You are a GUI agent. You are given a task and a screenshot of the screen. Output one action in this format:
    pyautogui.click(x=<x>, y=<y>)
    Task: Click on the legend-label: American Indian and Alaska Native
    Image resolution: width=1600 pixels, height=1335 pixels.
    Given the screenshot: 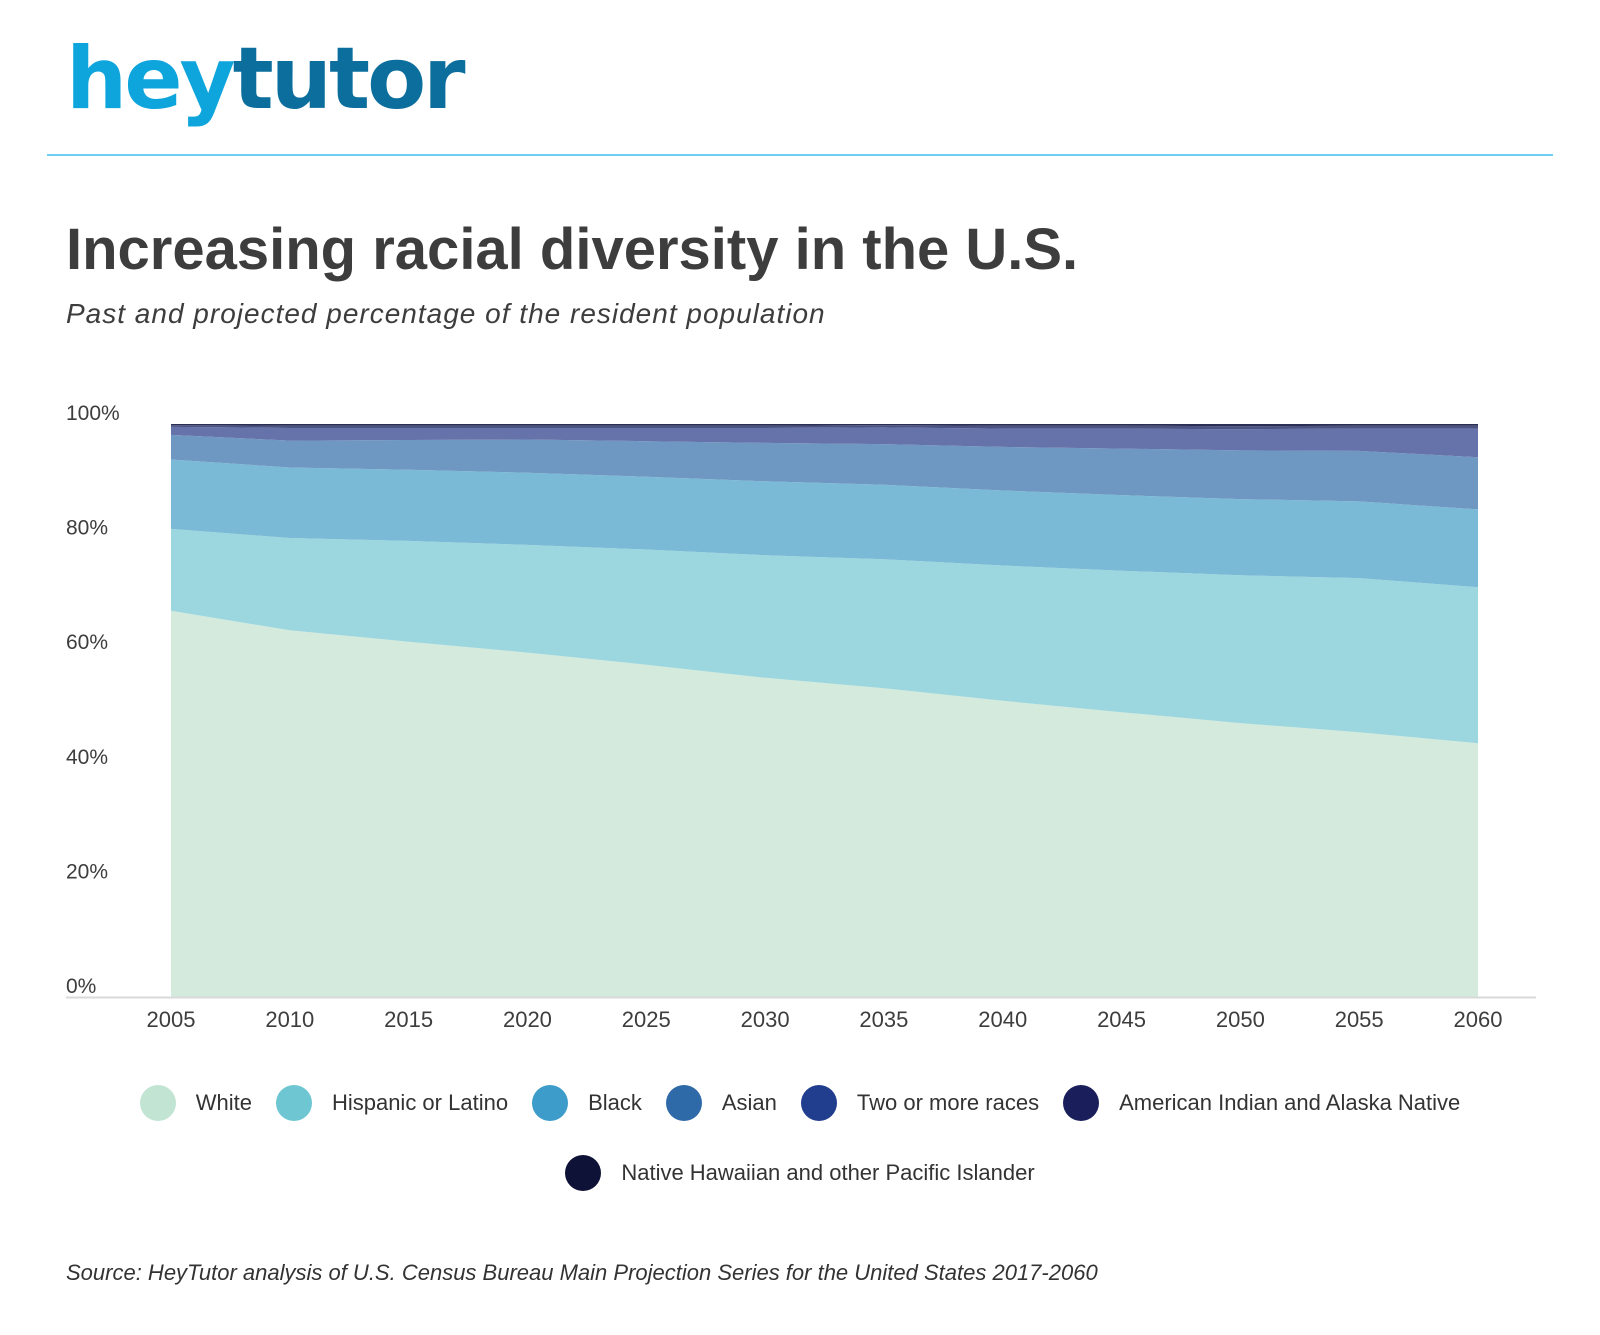 What is the action you would take?
    pyautogui.click(x=1290, y=1102)
    